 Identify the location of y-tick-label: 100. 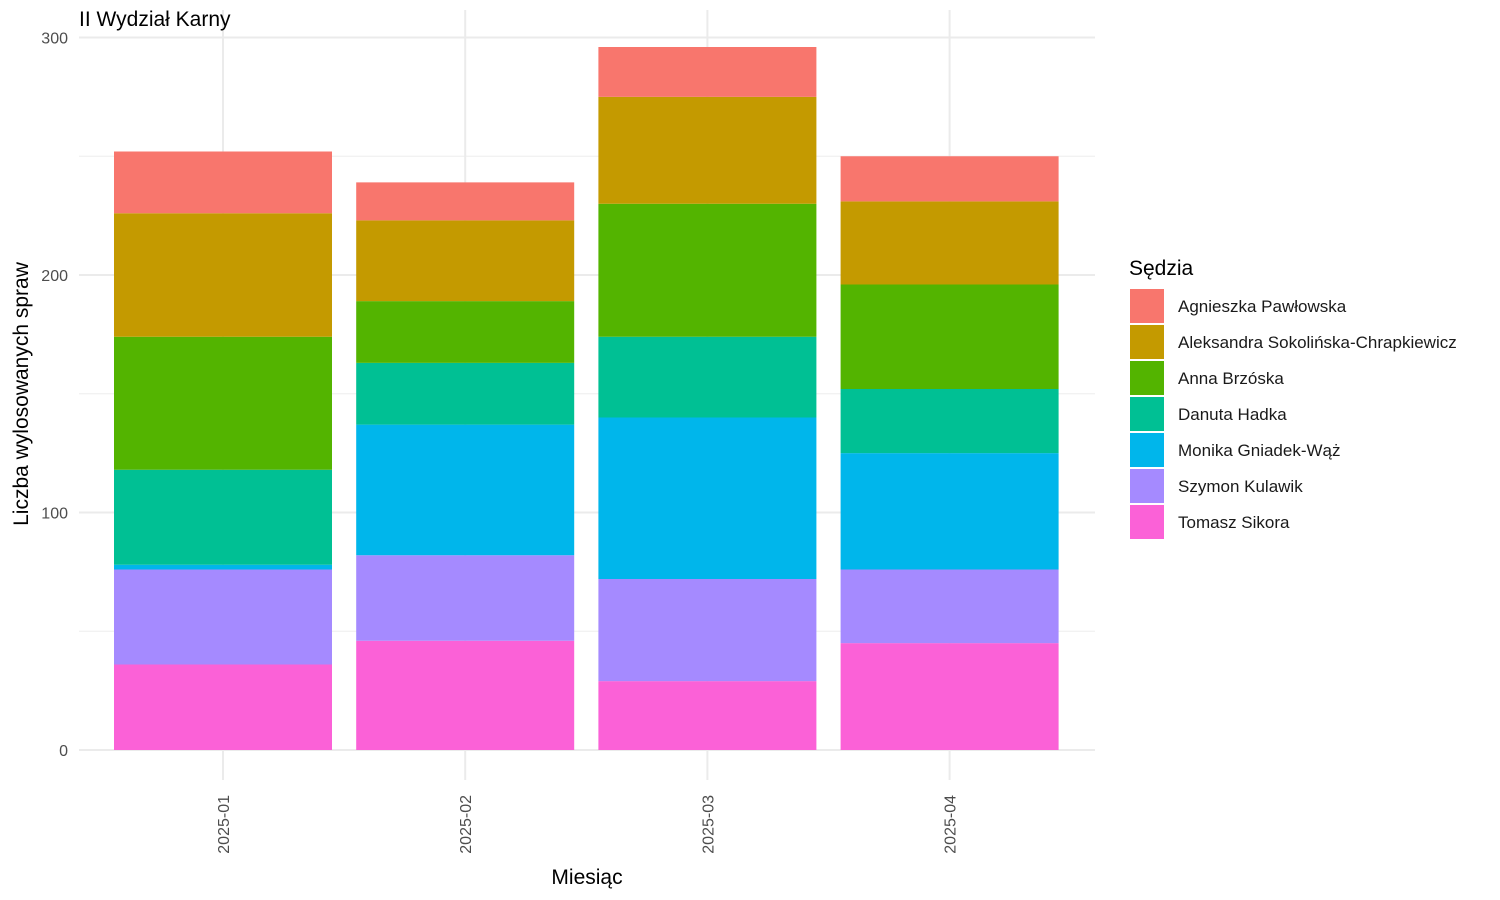
(54, 514).